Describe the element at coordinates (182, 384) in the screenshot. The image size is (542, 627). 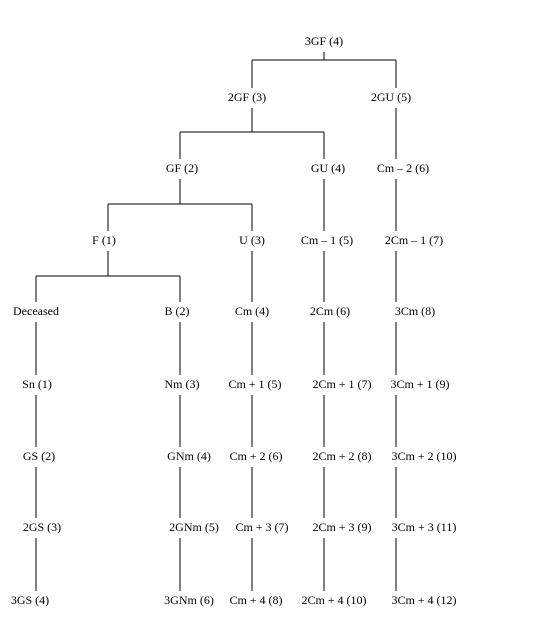
I see `node-label: Nm (3)` at that location.